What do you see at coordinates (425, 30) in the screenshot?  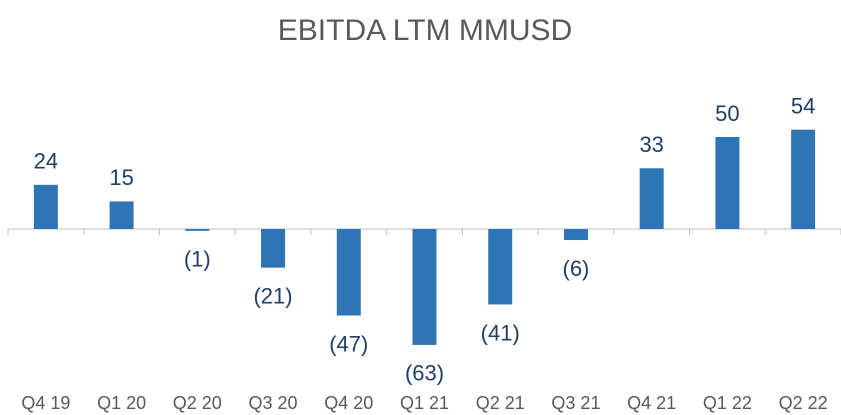 I see `chart-title: EBITDA LTM MMUSD` at bounding box center [425, 30].